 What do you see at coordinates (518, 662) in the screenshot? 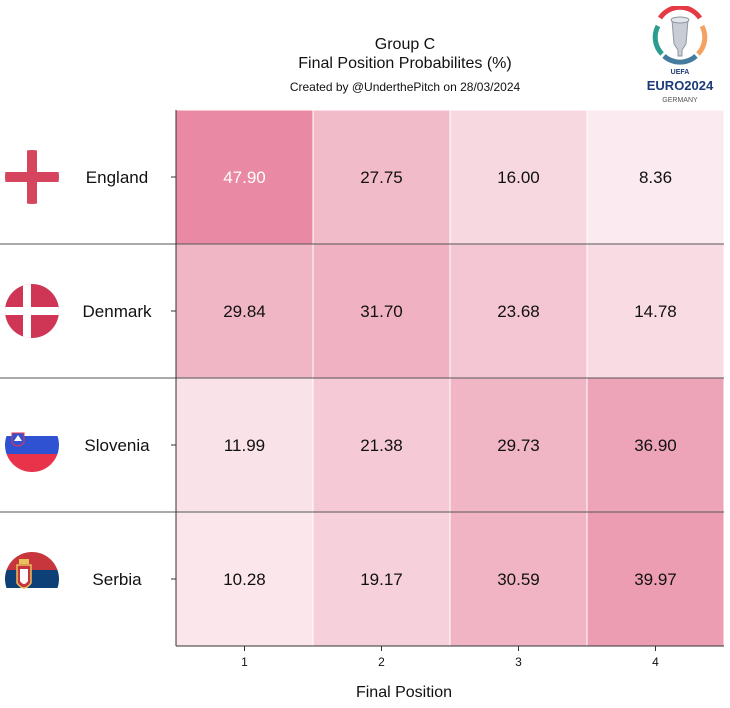
I see `x-tick-label: 3` at bounding box center [518, 662].